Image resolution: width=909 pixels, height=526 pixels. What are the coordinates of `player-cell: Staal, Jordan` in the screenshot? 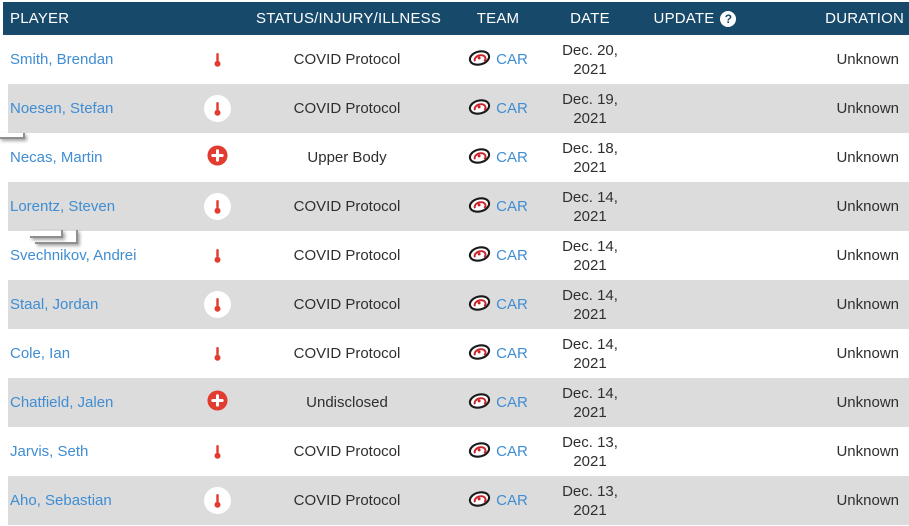 It's located at (93, 304).